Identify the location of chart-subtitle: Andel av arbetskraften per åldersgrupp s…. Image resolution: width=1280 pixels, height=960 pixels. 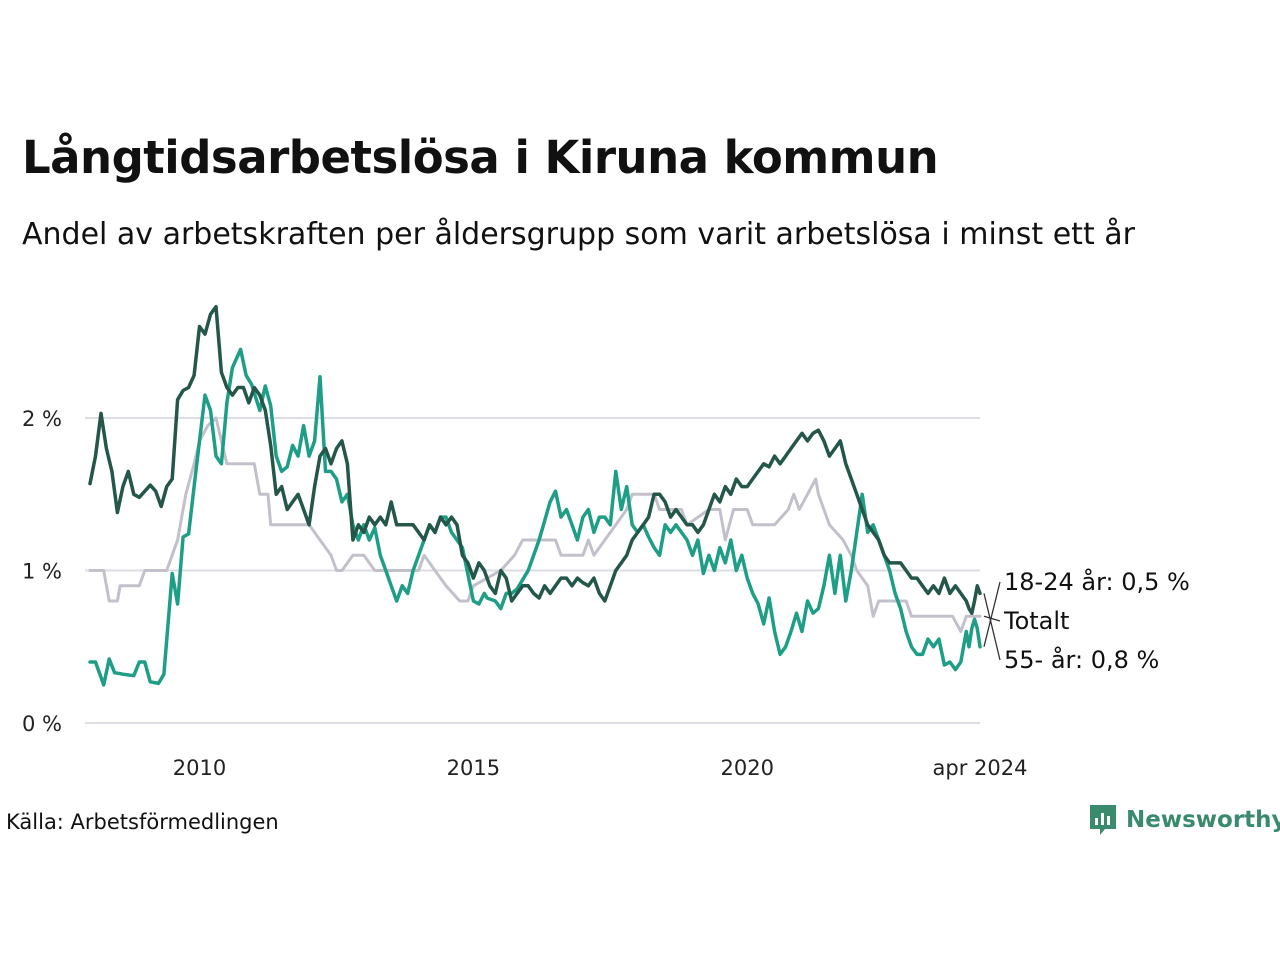
(578, 234).